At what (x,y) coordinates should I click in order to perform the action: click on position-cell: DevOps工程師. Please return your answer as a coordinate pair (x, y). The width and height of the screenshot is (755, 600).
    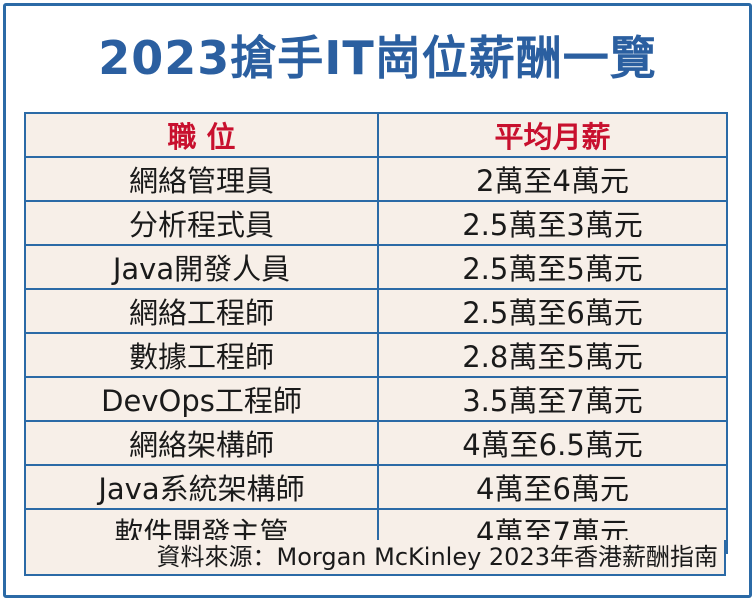
    Looking at the image, I should click on (201, 399).